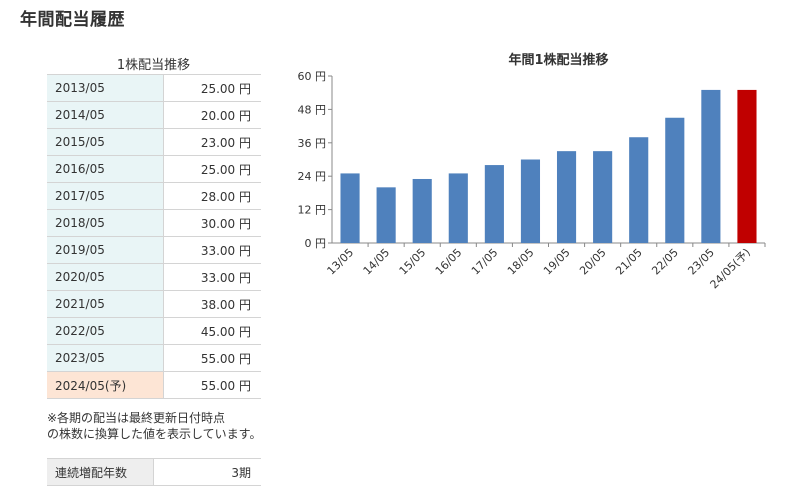  What do you see at coordinates (485, 262) in the screenshot?
I see `x-tick-label: 17/05` at bounding box center [485, 262].